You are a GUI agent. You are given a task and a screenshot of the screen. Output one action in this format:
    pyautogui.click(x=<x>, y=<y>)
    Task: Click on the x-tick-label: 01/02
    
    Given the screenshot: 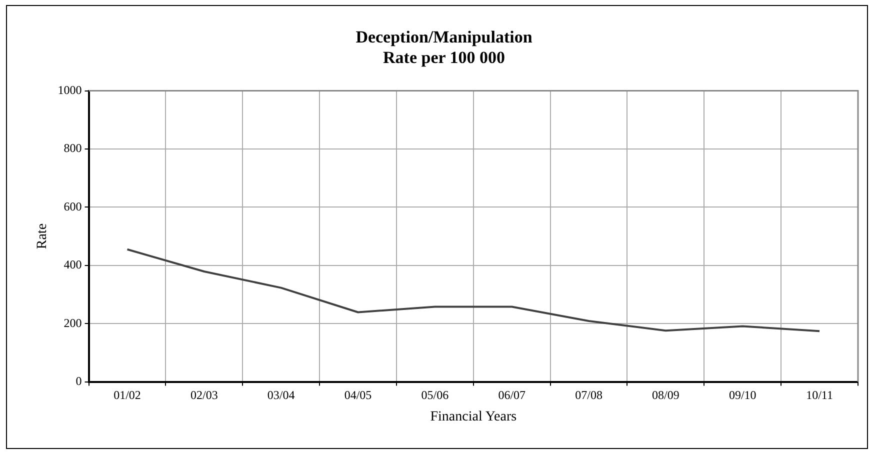 What is the action you would take?
    pyautogui.click(x=127, y=395)
    